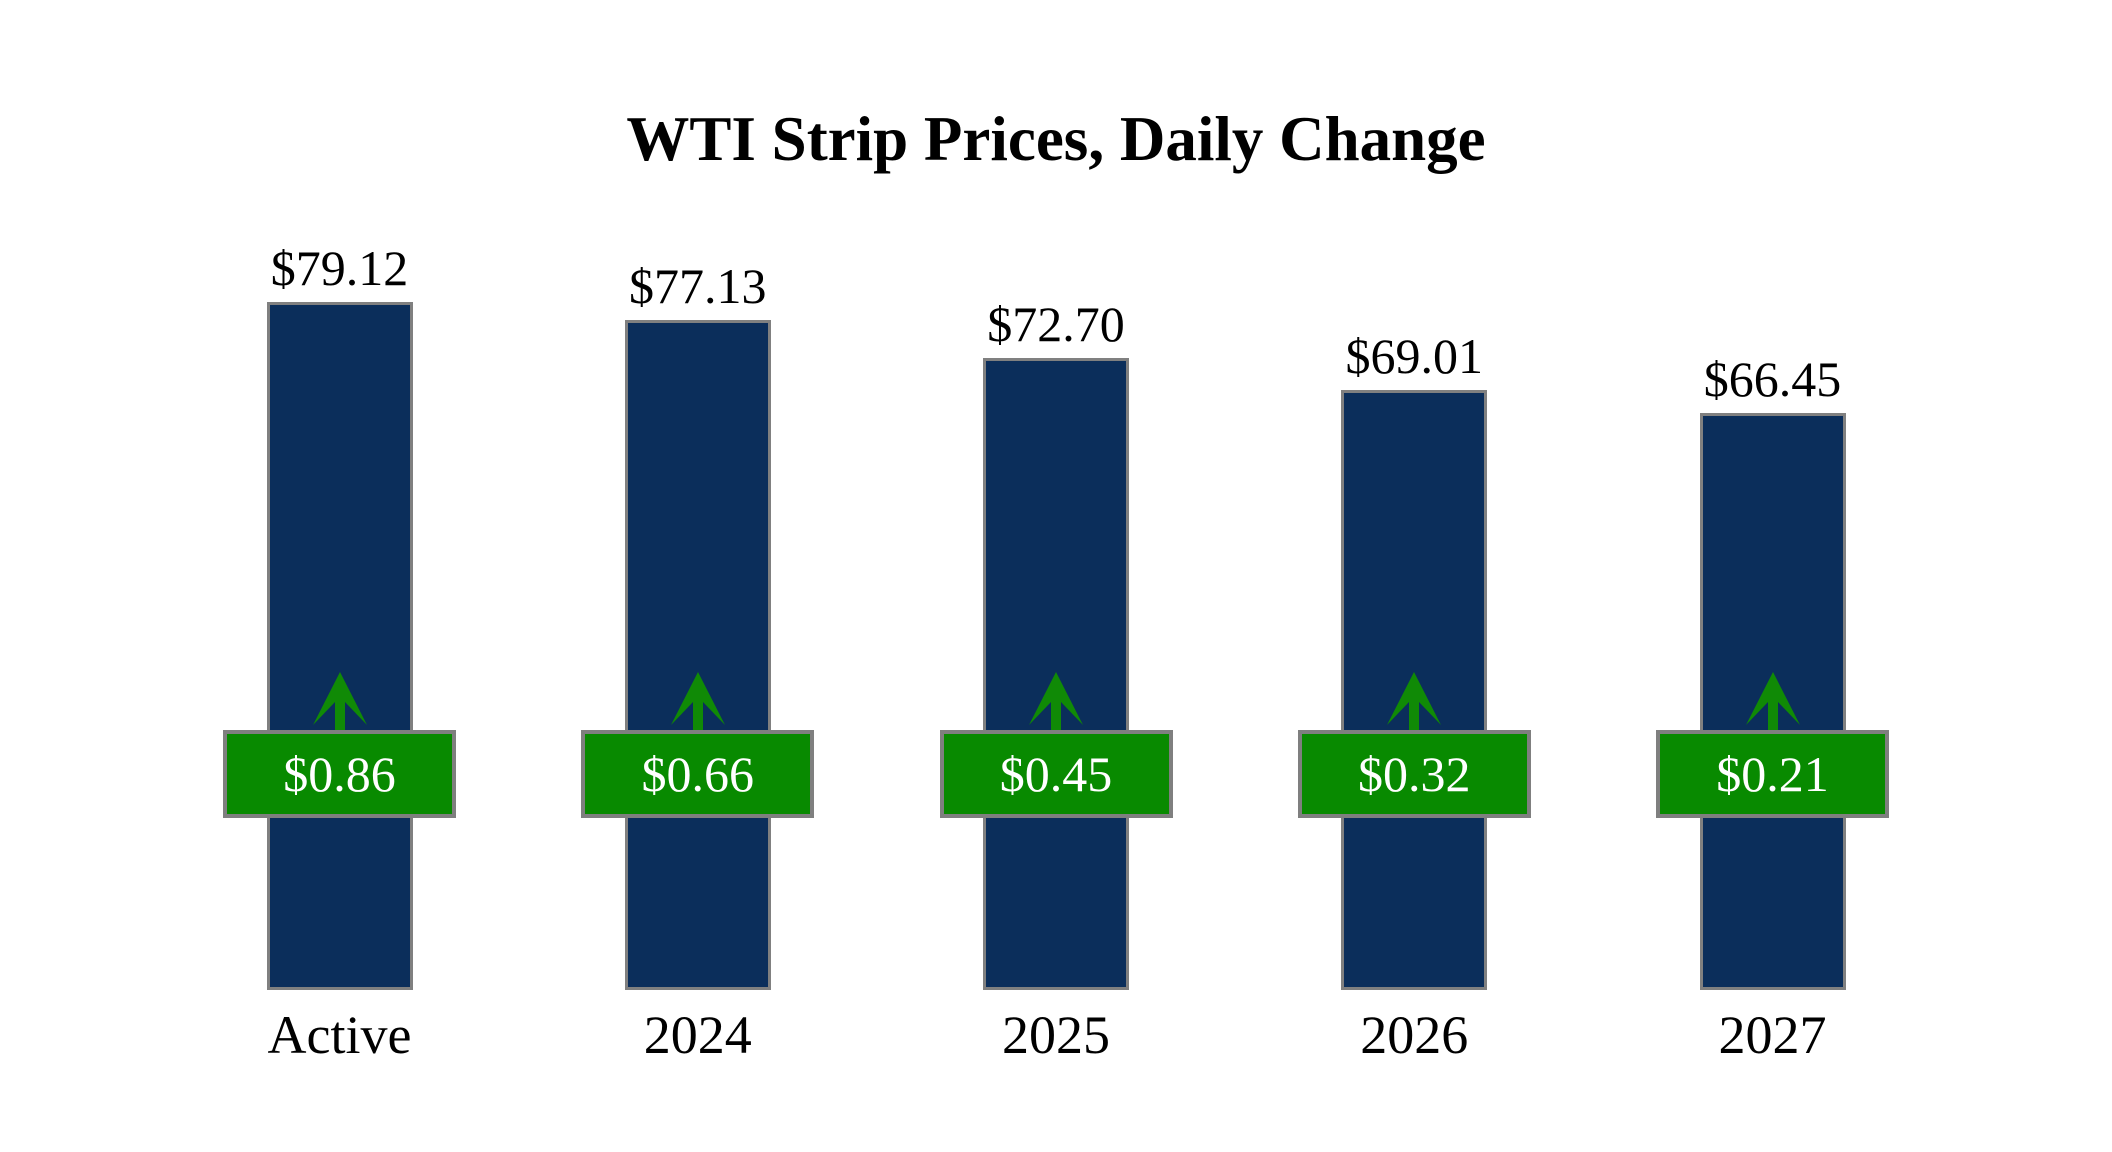 Image resolution: width=2112 pixels, height=1152 pixels. I want to click on bar-column: $79.12 $0.86 Active, so click(339, 655).